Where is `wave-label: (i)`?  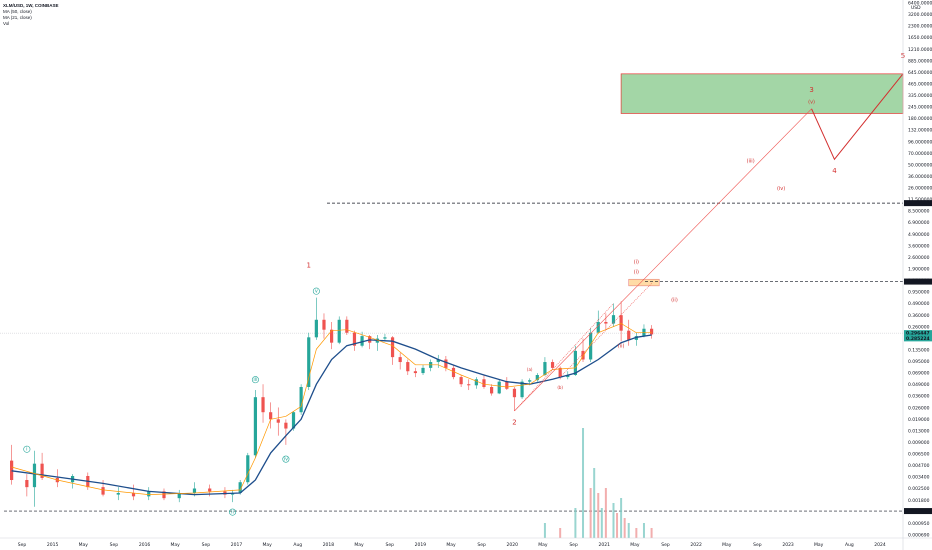
wave-label: (i) is located at coordinates (636, 263).